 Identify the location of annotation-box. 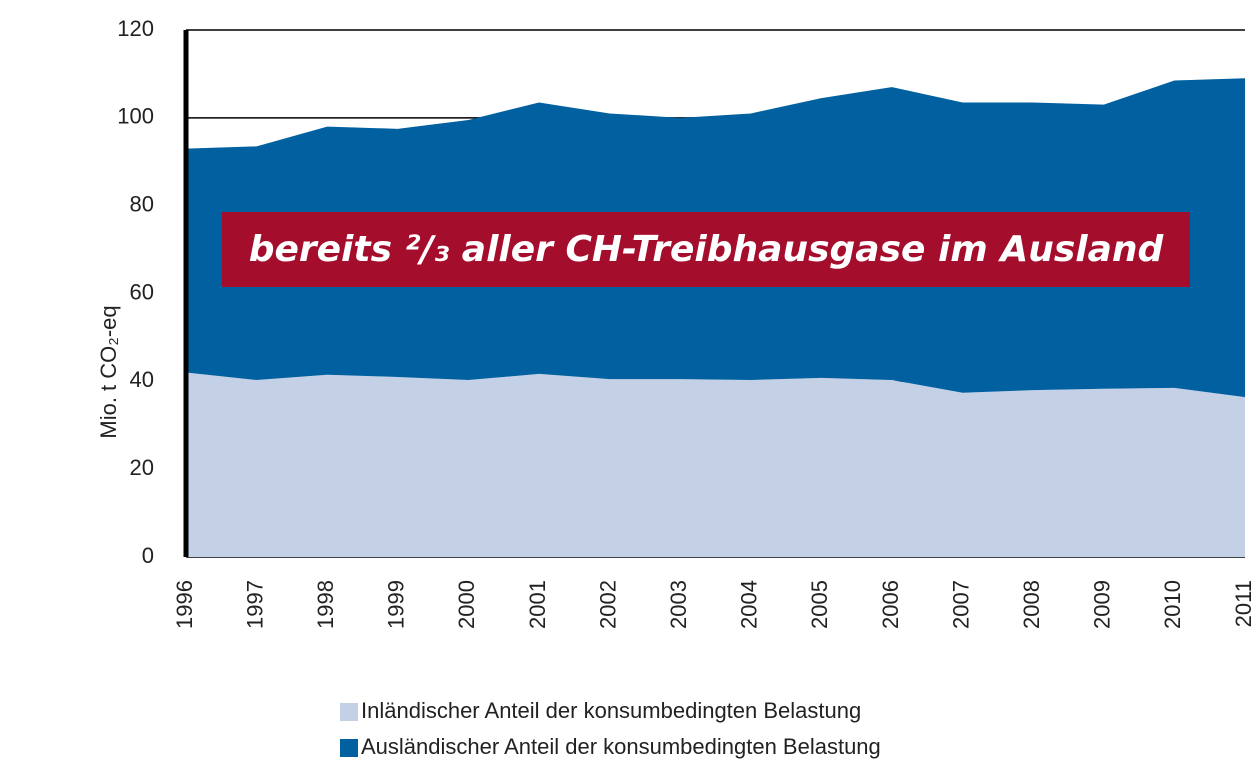
(706, 249).